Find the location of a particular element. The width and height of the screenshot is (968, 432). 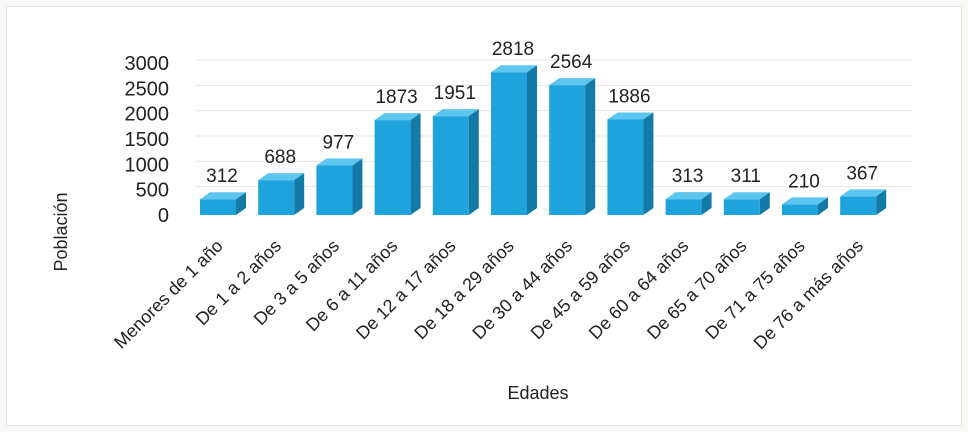

value-label: 1886 is located at coordinates (629, 96).